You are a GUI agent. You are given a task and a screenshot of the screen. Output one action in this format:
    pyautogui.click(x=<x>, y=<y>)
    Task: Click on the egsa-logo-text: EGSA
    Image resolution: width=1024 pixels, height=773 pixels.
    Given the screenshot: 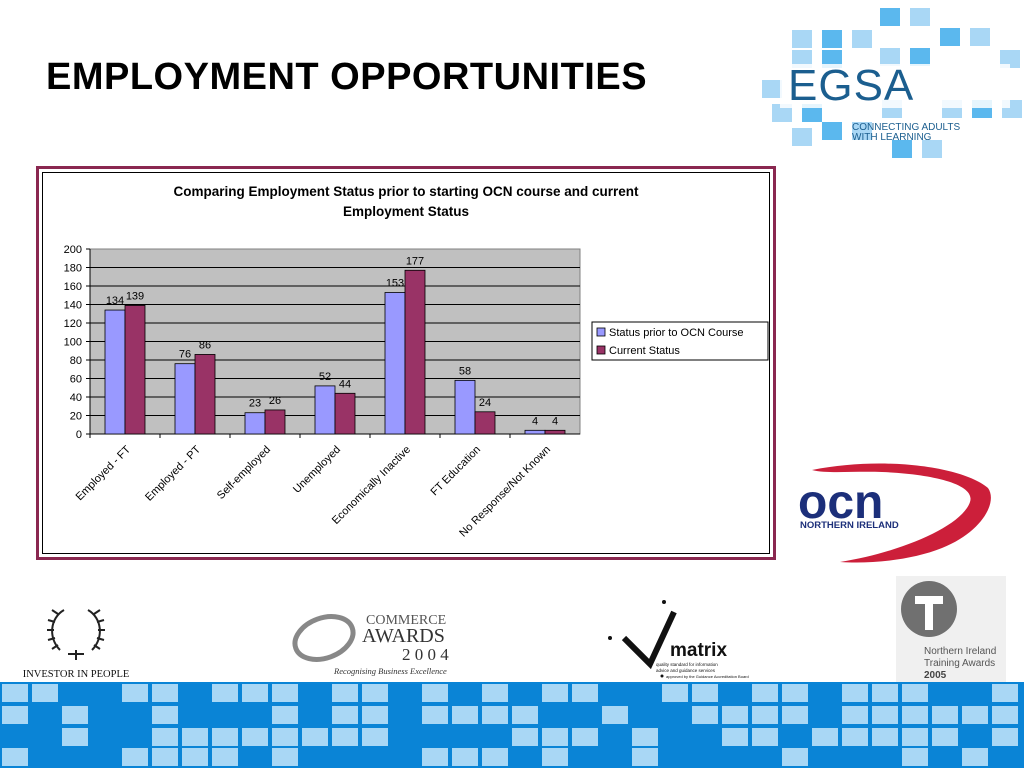 What is the action you would take?
    pyautogui.click(x=851, y=85)
    